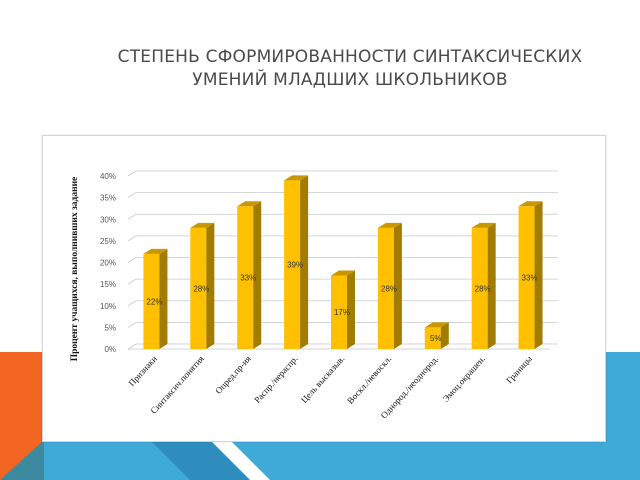 This screenshot has width=640, height=480. What do you see at coordinates (108, 263) in the screenshot?
I see `y-tick-label: 20%` at bounding box center [108, 263].